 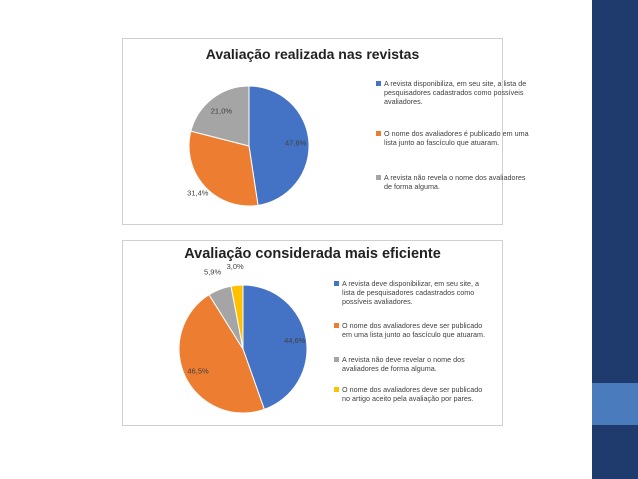 What do you see at coordinates (295, 340) in the screenshot?
I see `slice-value-label: 44,6%` at bounding box center [295, 340].